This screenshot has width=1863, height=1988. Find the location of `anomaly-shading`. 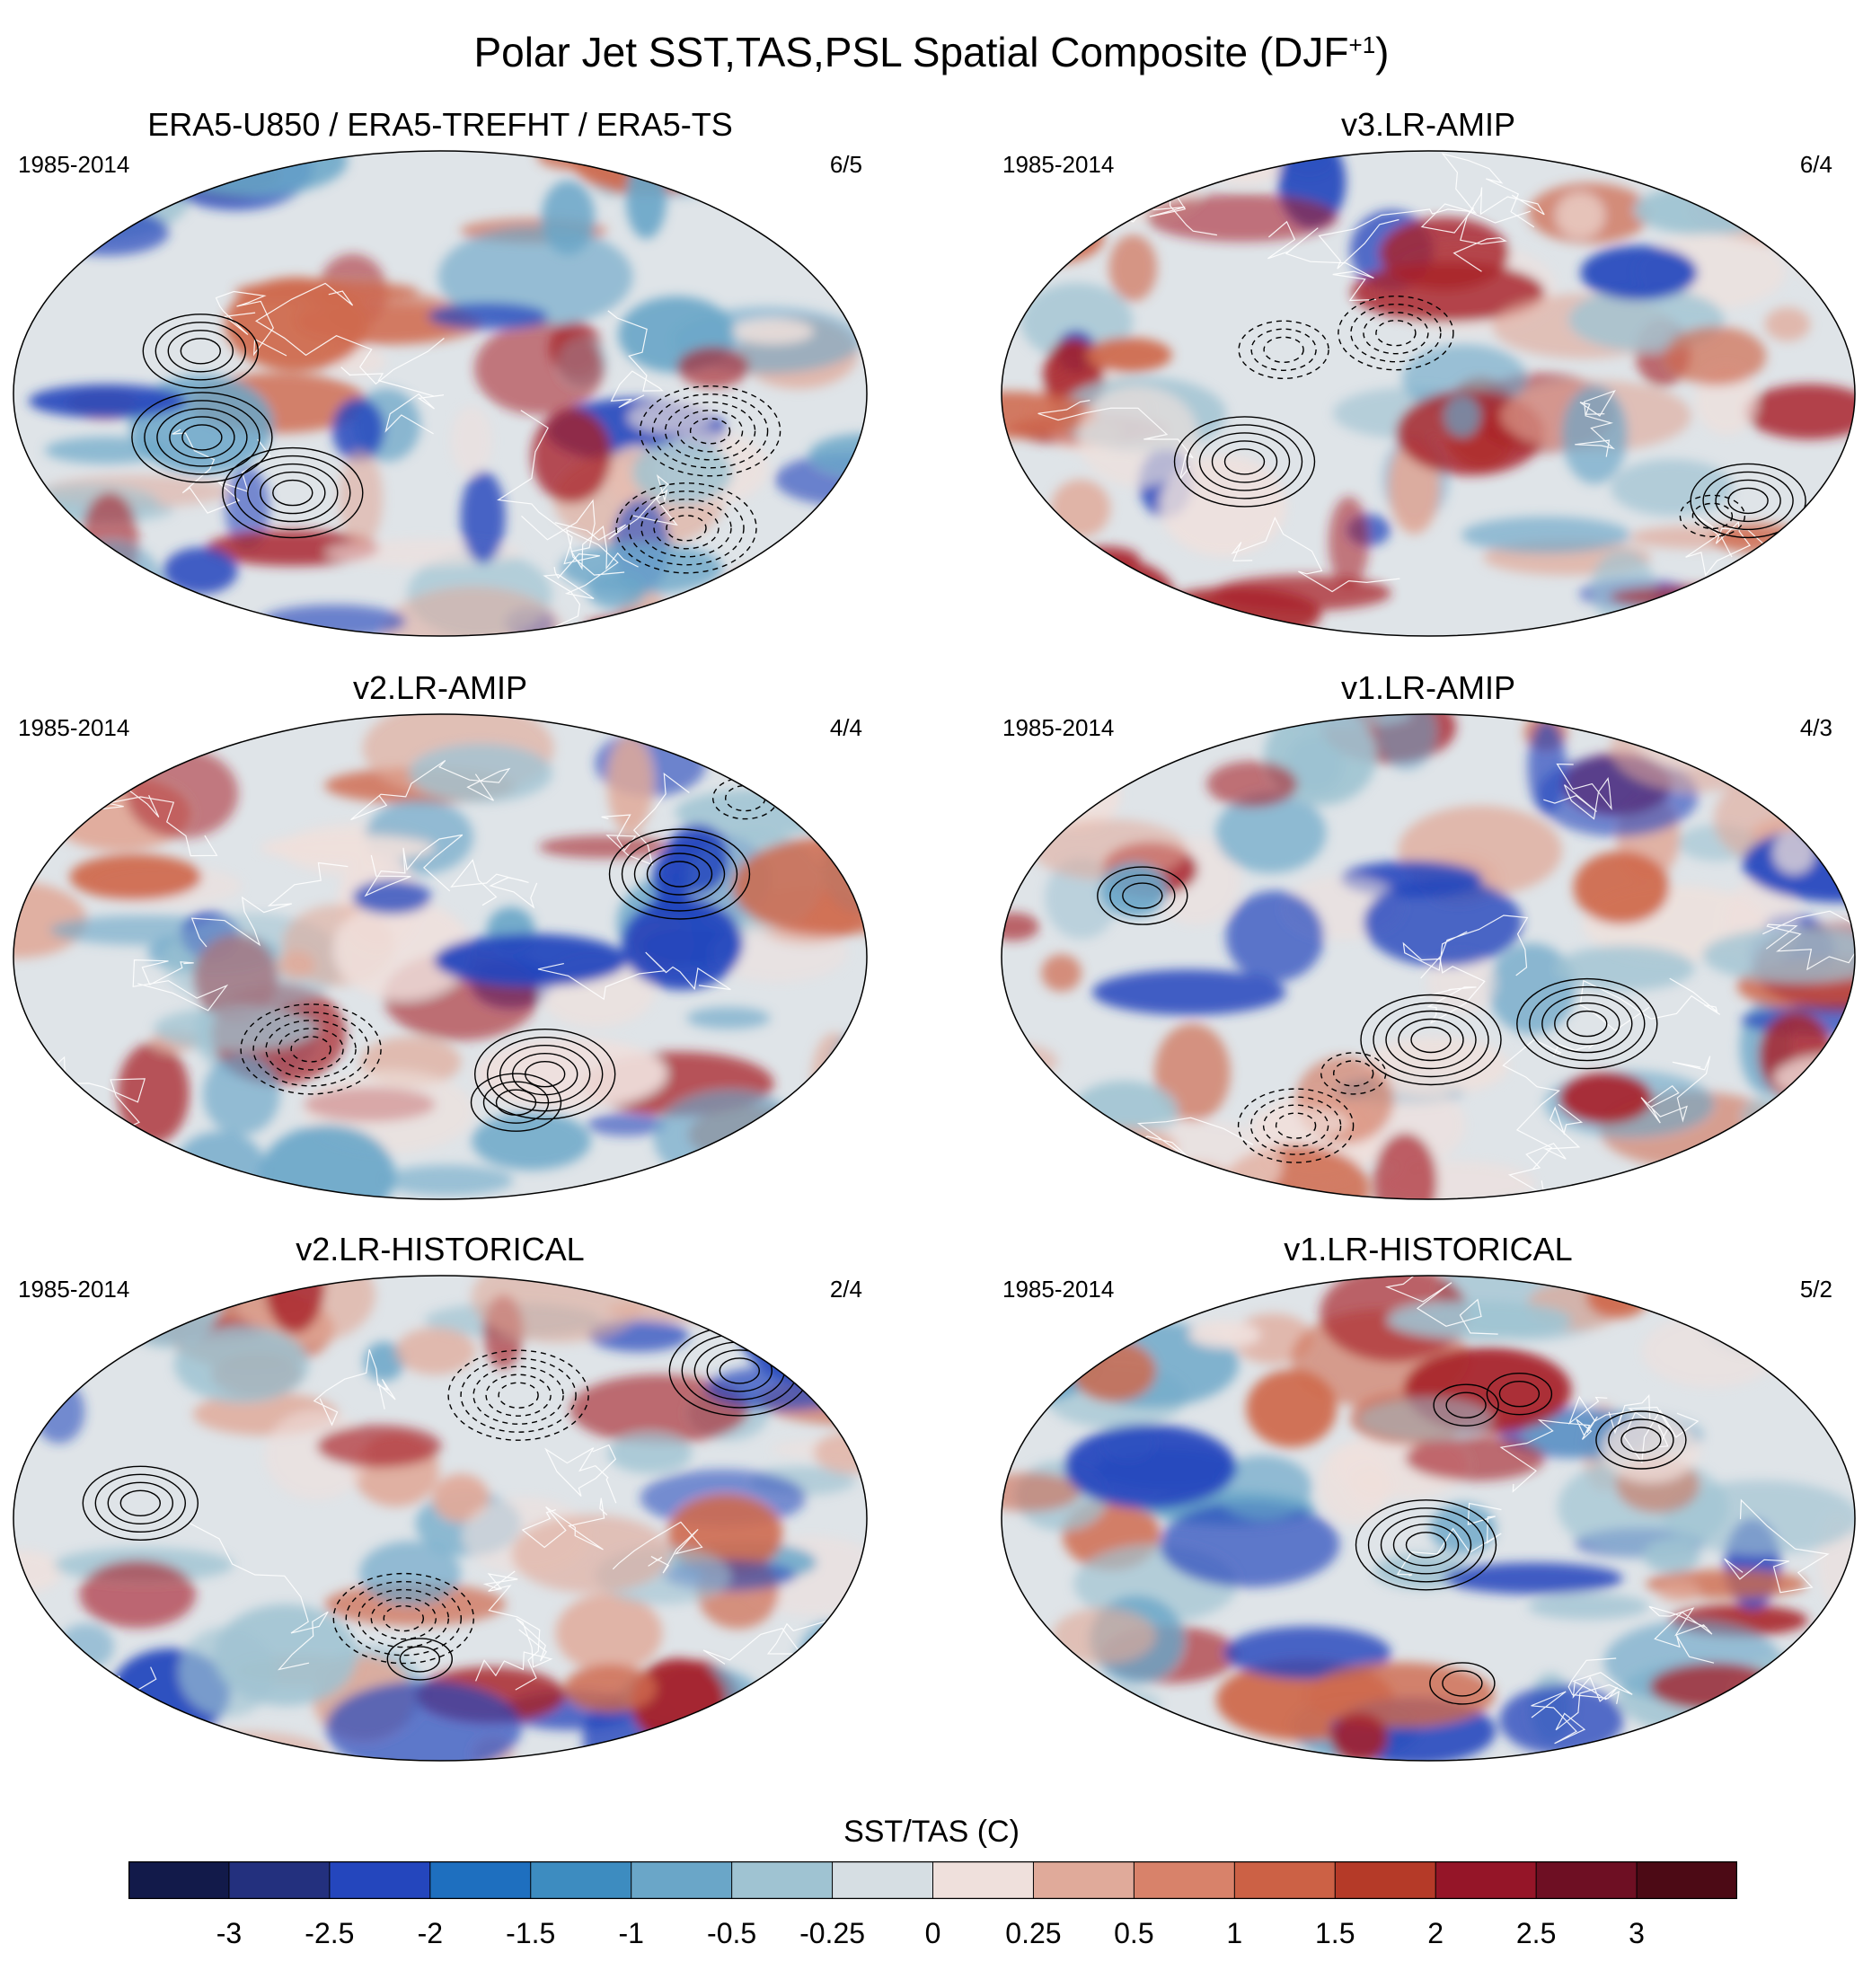

anomaly-shading is located at coordinates (1428, 1518).